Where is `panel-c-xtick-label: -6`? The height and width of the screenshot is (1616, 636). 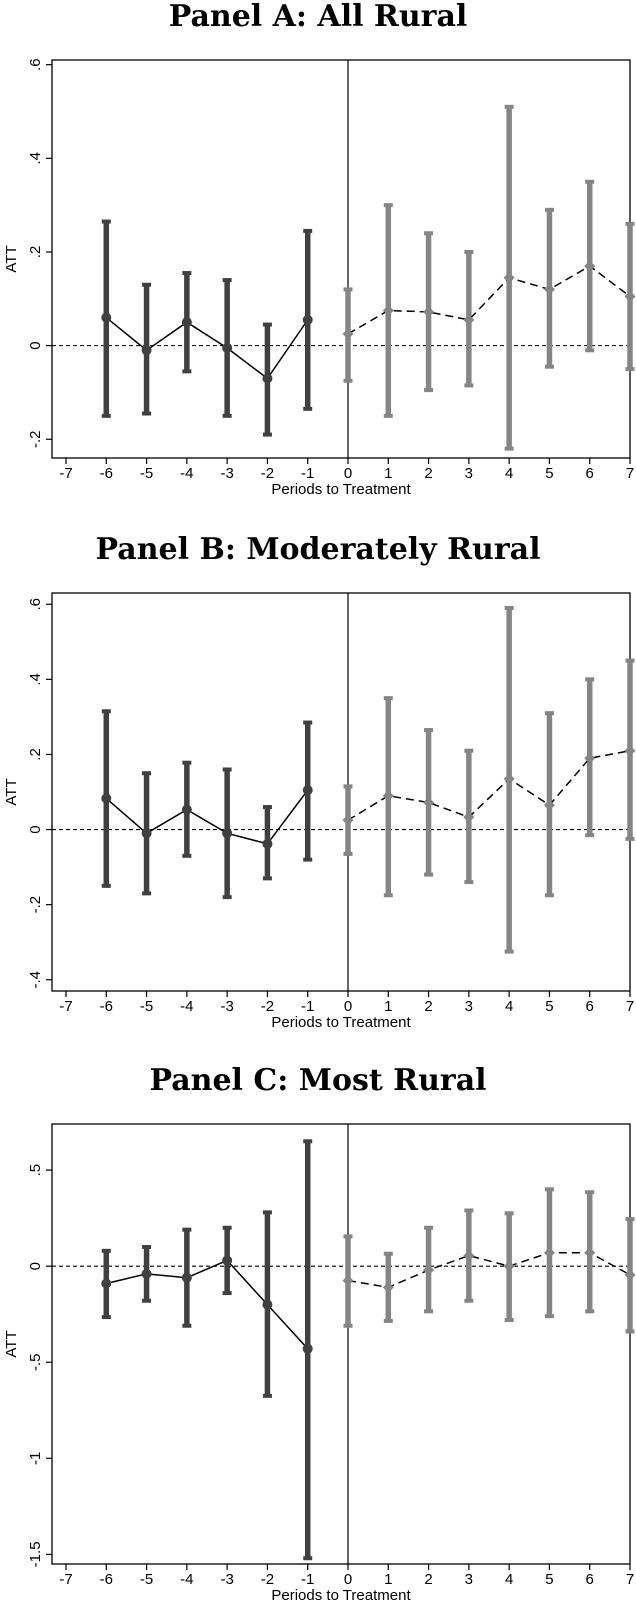 panel-c-xtick-label: -6 is located at coordinates (106, 1579).